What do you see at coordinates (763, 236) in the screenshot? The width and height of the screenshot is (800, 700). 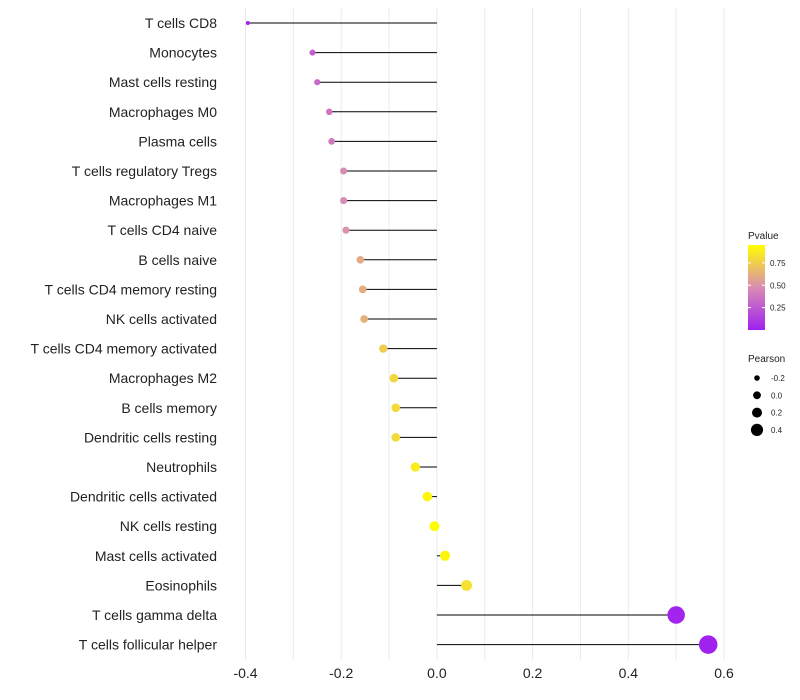 I see `color-legend-title: Pvalue` at bounding box center [763, 236].